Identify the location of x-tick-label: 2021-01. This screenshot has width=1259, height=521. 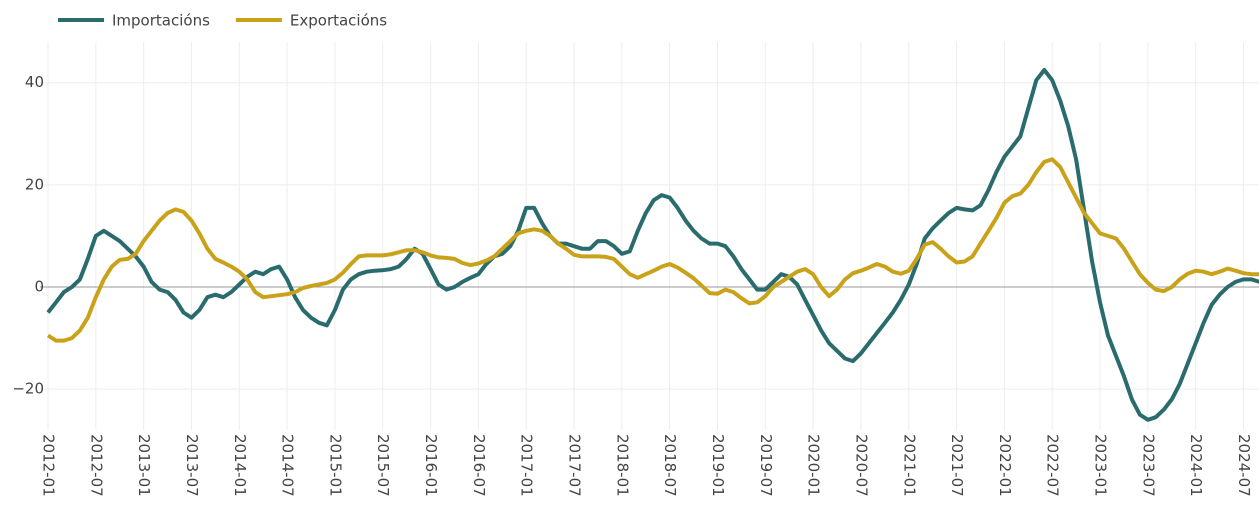
(909, 465).